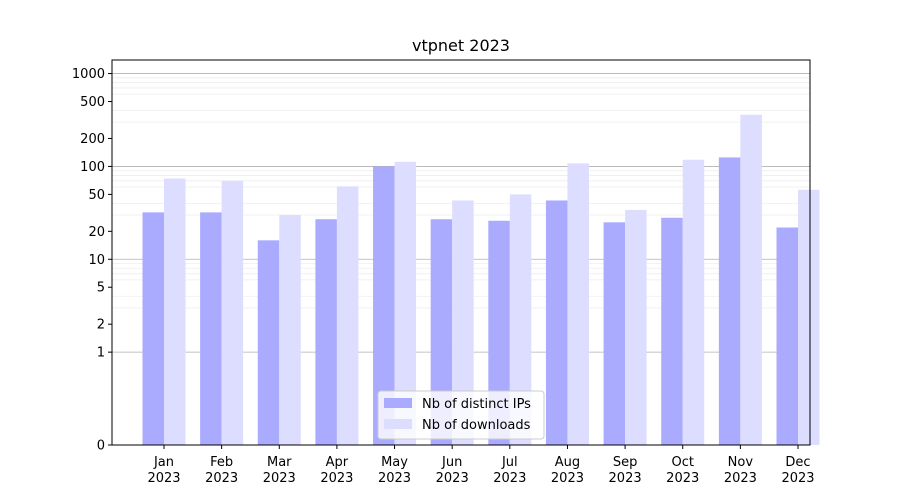  I want to click on x-tick-label: Feb, so click(221, 462).